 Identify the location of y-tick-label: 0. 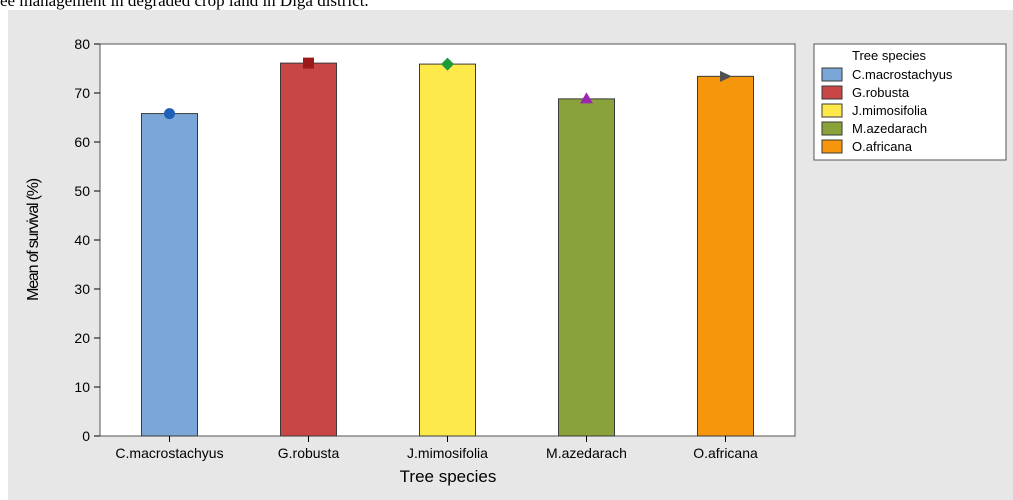
(86, 436).